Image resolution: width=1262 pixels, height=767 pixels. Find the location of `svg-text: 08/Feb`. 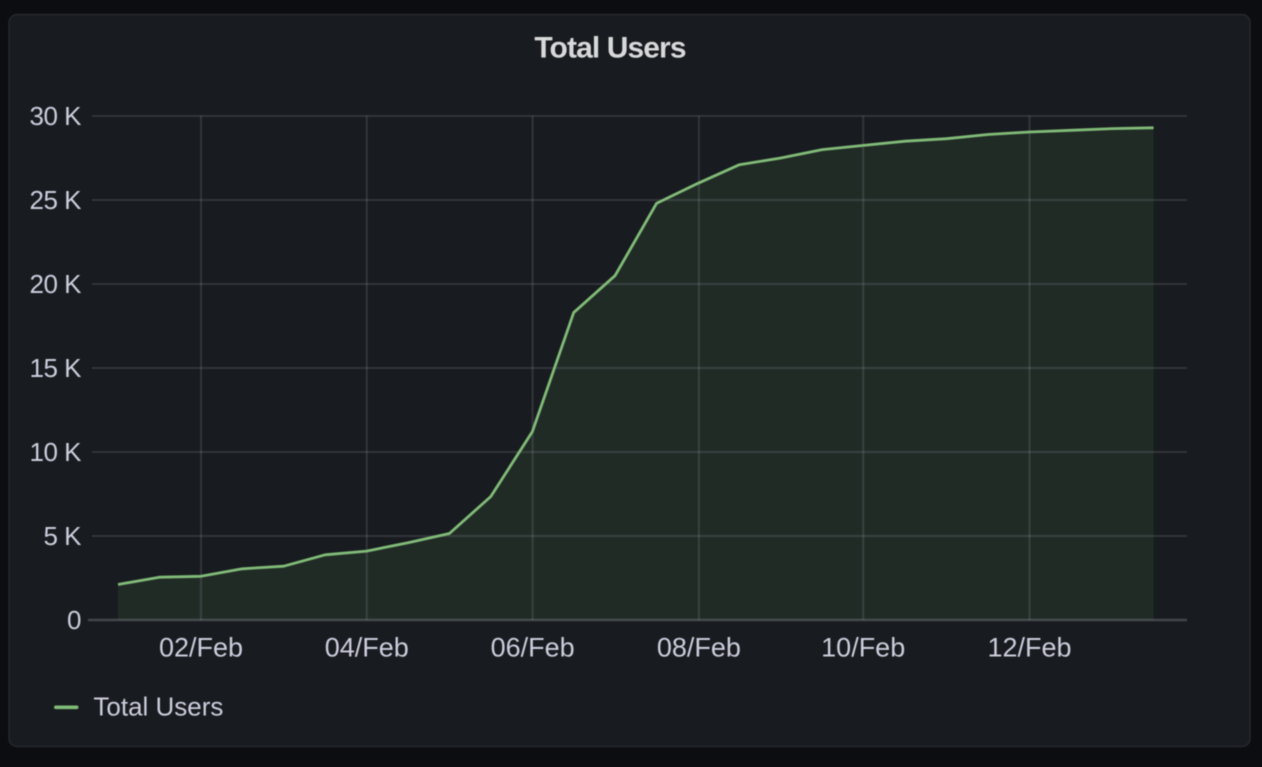

svg-text: 08/Feb is located at coordinates (699, 648).